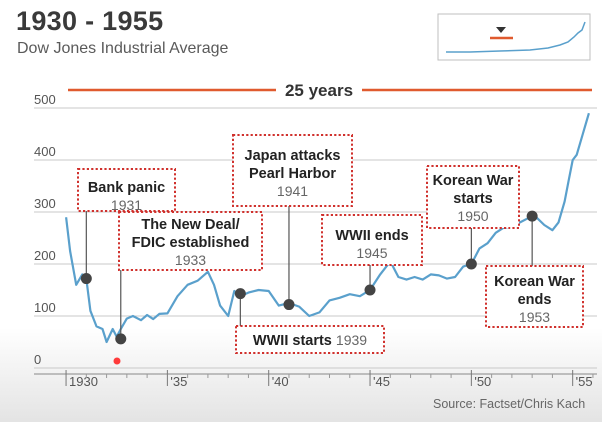  What do you see at coordinates (45, 203) in the screenshot?
I see `y-tick-label-300: 300` at bounding box center [45, 203].